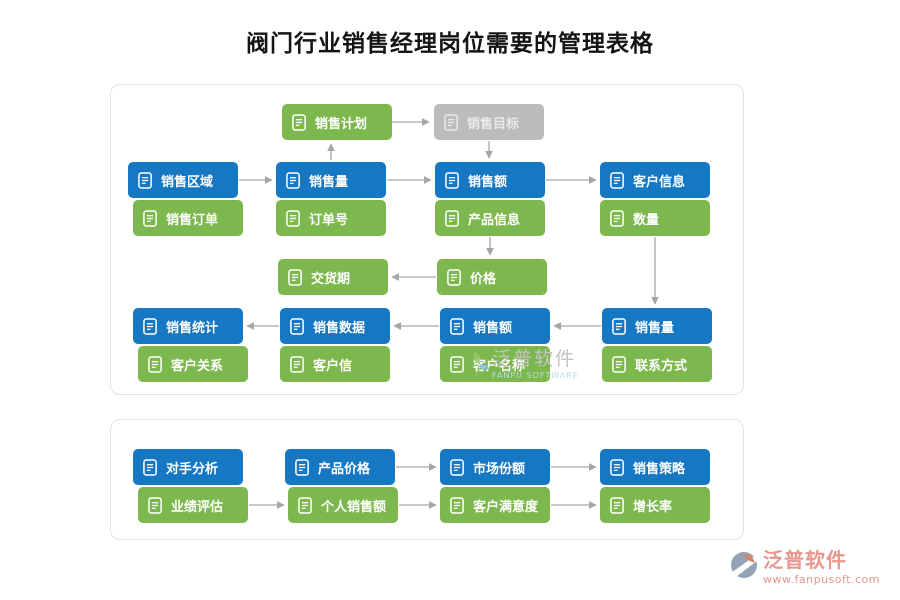 Image resolution: width=900 pixels, height=600 pixels. What do you see at coordinates (805, 560) in the screenshot?
I see `footer-brand-name: 泛普软件` at bounding box center [805, 560].